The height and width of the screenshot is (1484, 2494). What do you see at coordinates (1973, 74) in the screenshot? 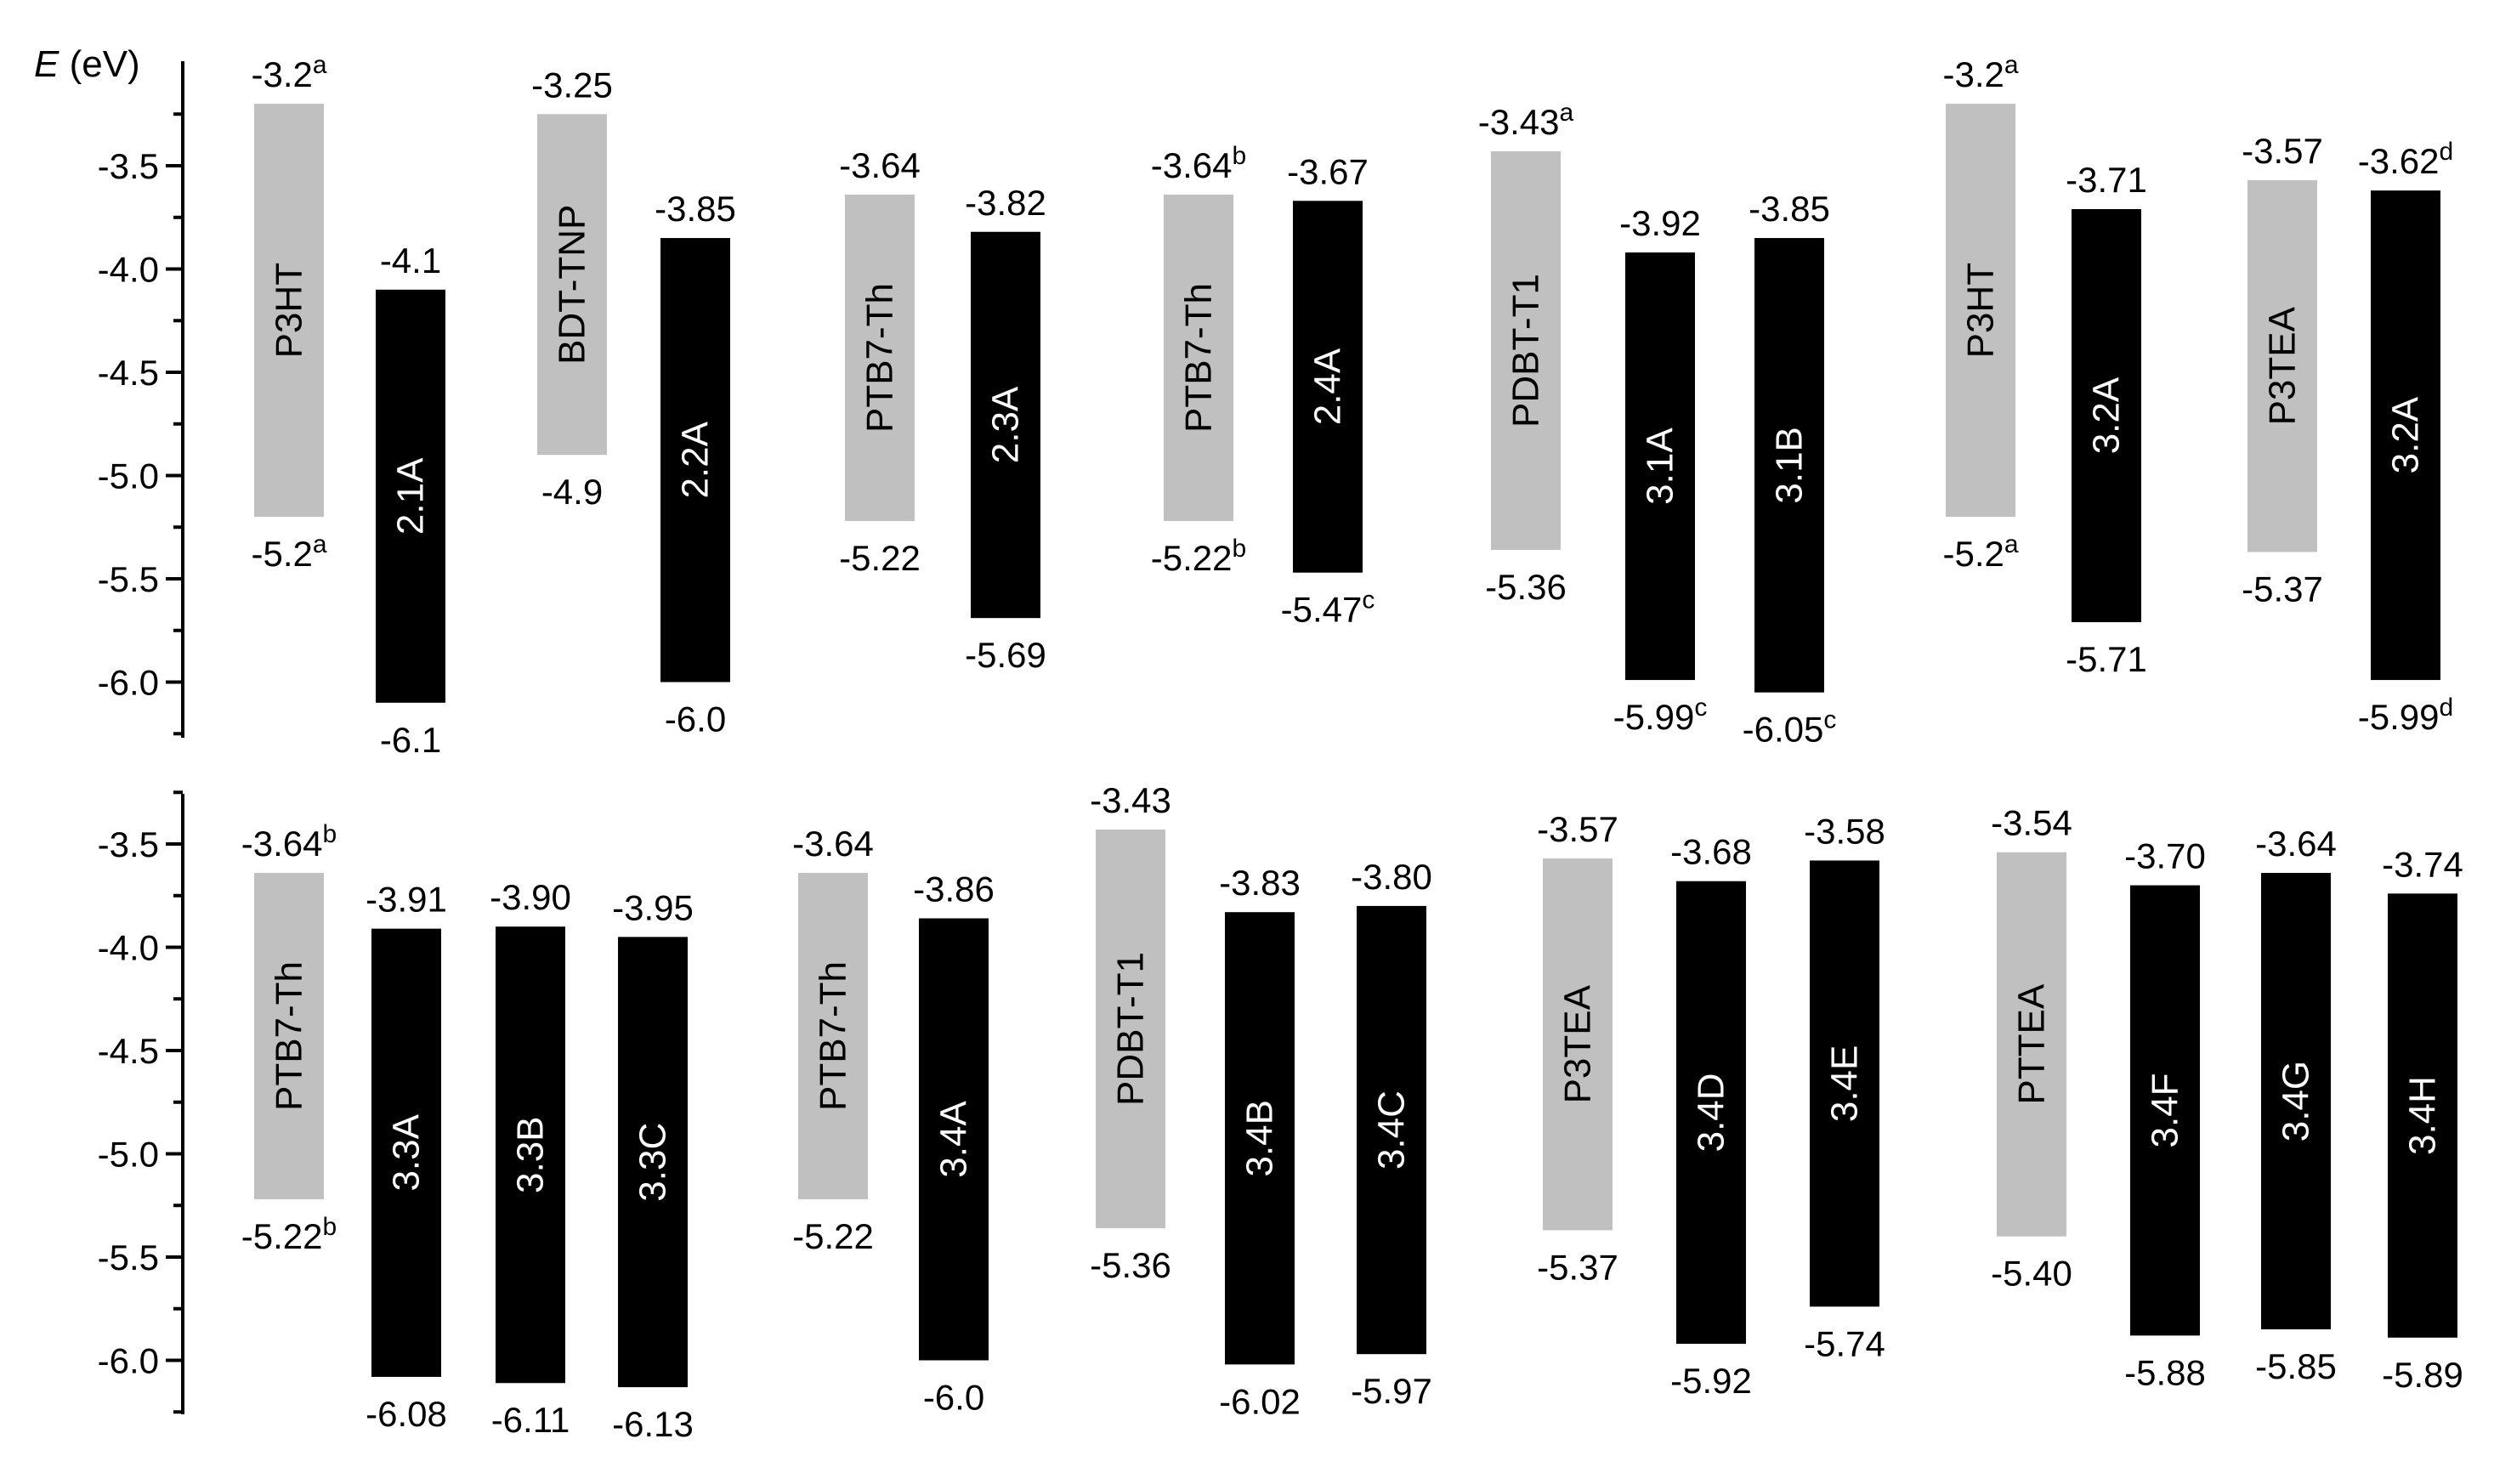
I see `lumo-label-value: -3.2` at bounding box center [1973, 74].